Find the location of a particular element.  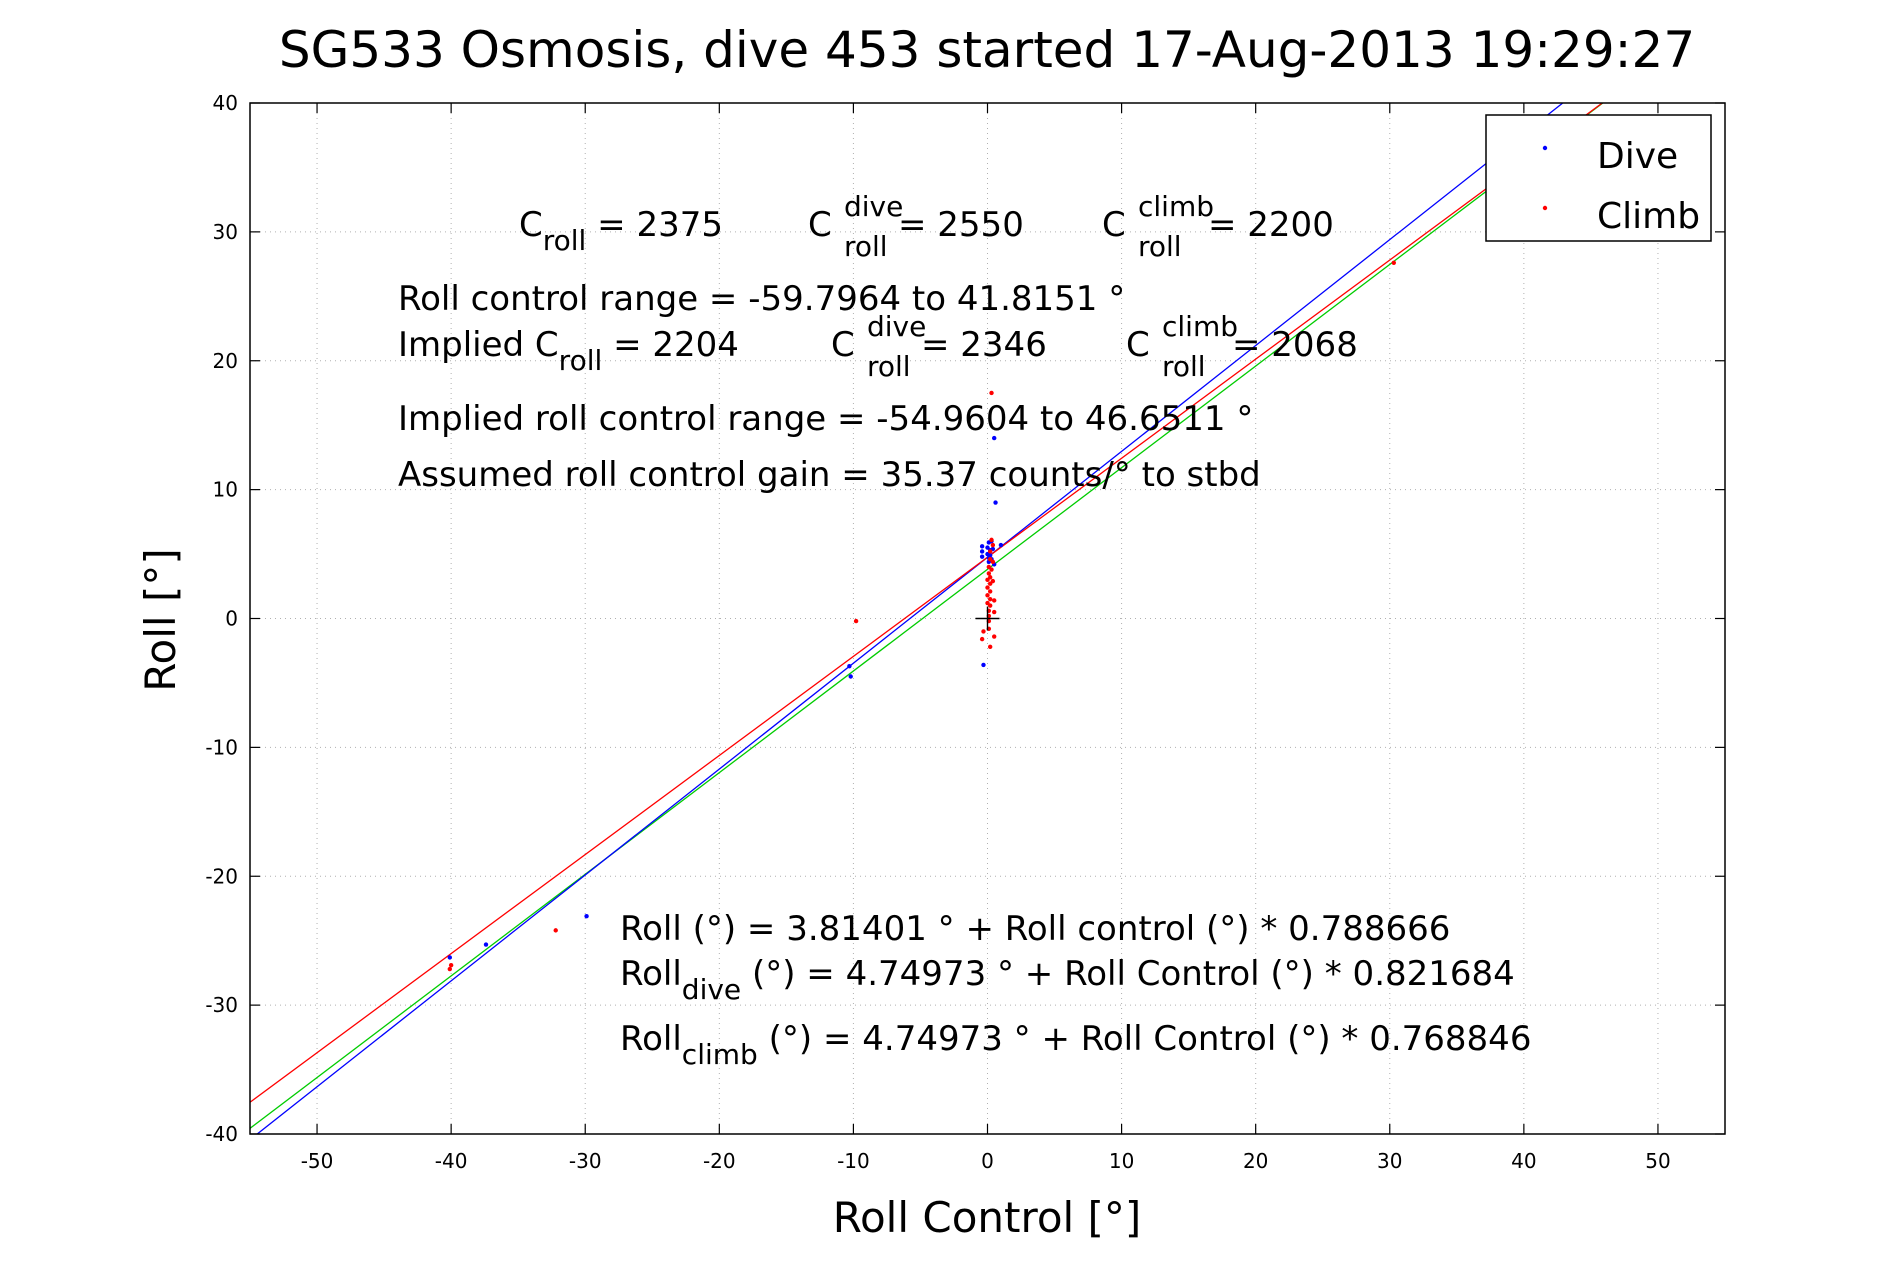

legend-dive-label: Dive is located at coordinates (1637, 156).